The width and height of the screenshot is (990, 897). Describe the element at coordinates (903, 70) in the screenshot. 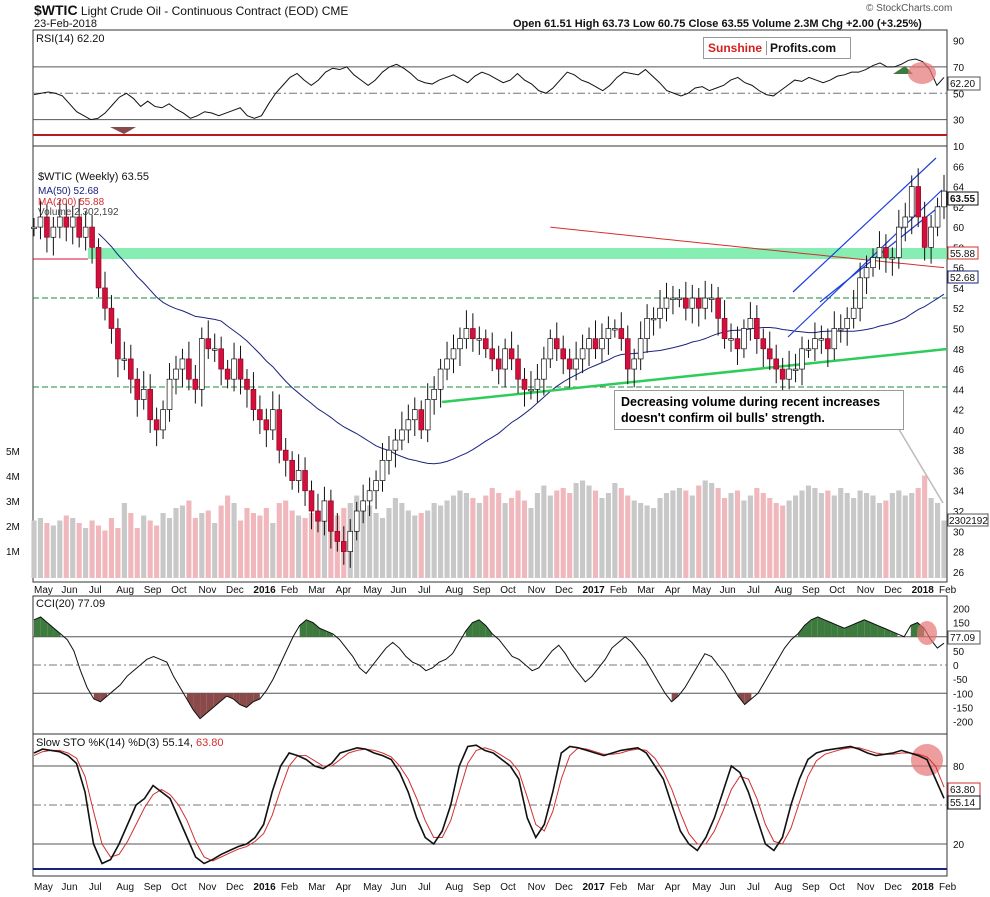

I see `rsi-overbought-fill` at that location.